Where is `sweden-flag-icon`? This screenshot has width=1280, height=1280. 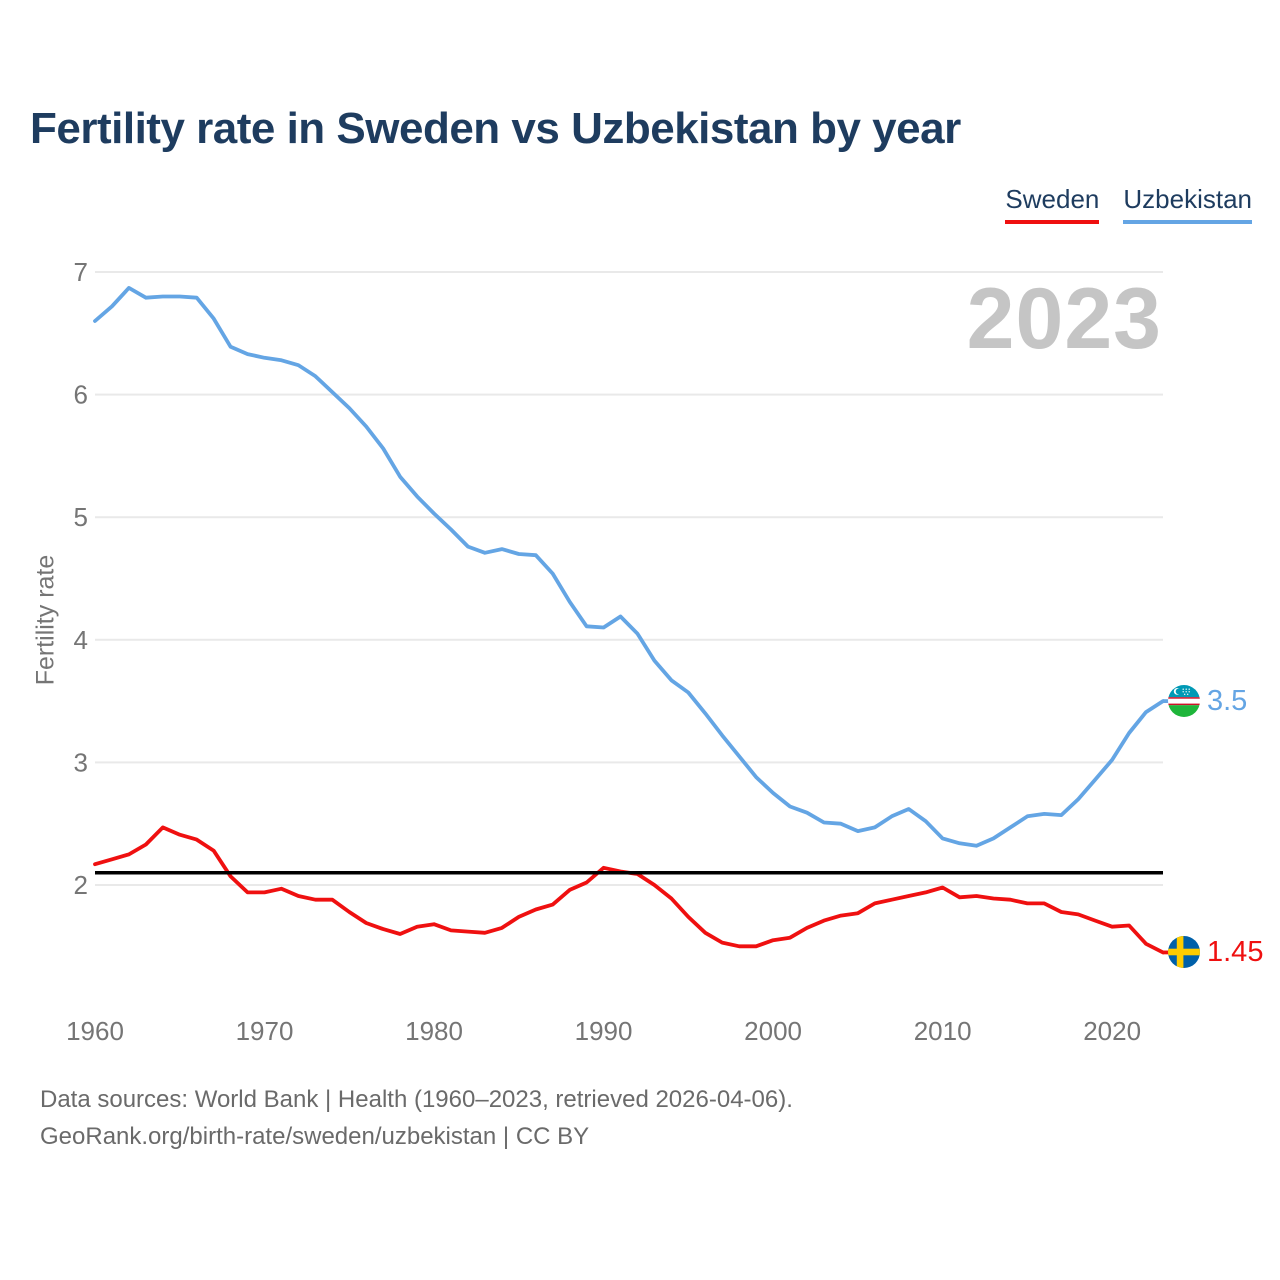
sweden-flag-icon is located at coordinates (1184, 952).